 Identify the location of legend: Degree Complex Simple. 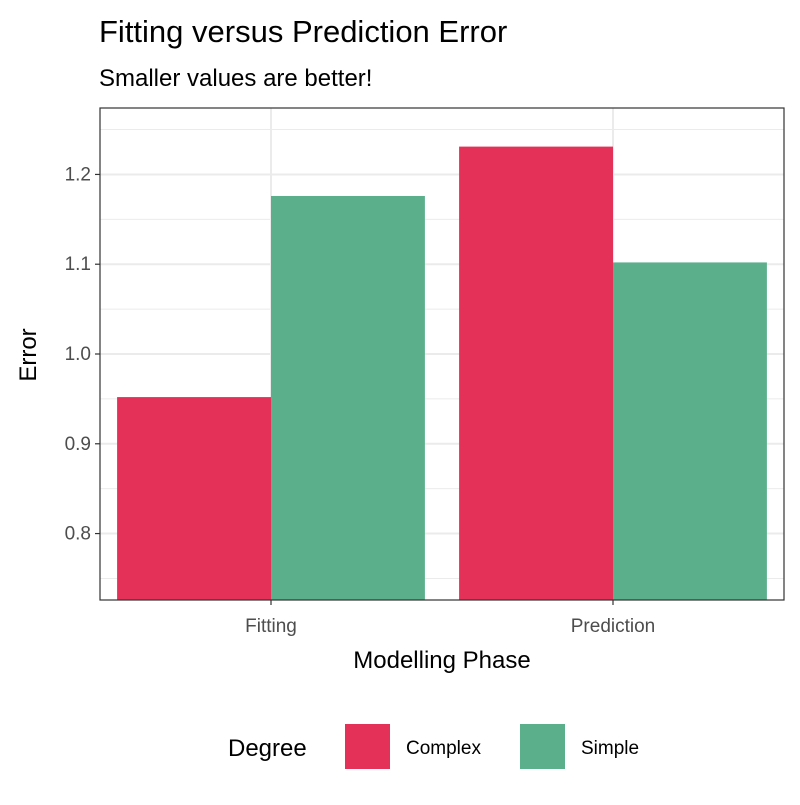
(433, 746).